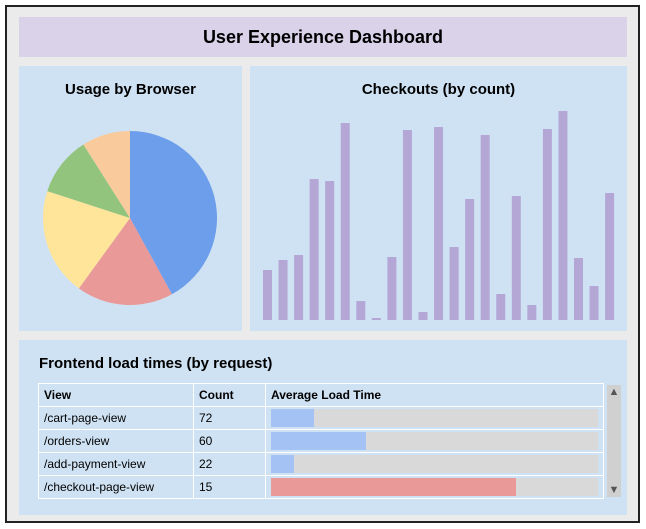 This screenshot has width=646, height=529. What do you see at coordinates (229, 418) in the screenshot?
I see `row-count: 72` at bounding box center [229, 418].